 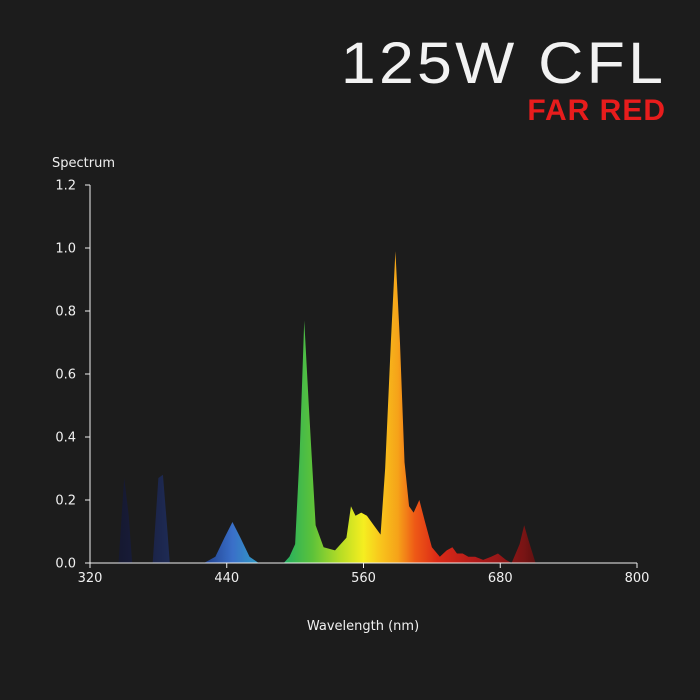 What do you see at coordinates (363, 626) in the screenshot?
I see `x-axis-label: Wavelength (nm)` at bounding box center [363, 626].